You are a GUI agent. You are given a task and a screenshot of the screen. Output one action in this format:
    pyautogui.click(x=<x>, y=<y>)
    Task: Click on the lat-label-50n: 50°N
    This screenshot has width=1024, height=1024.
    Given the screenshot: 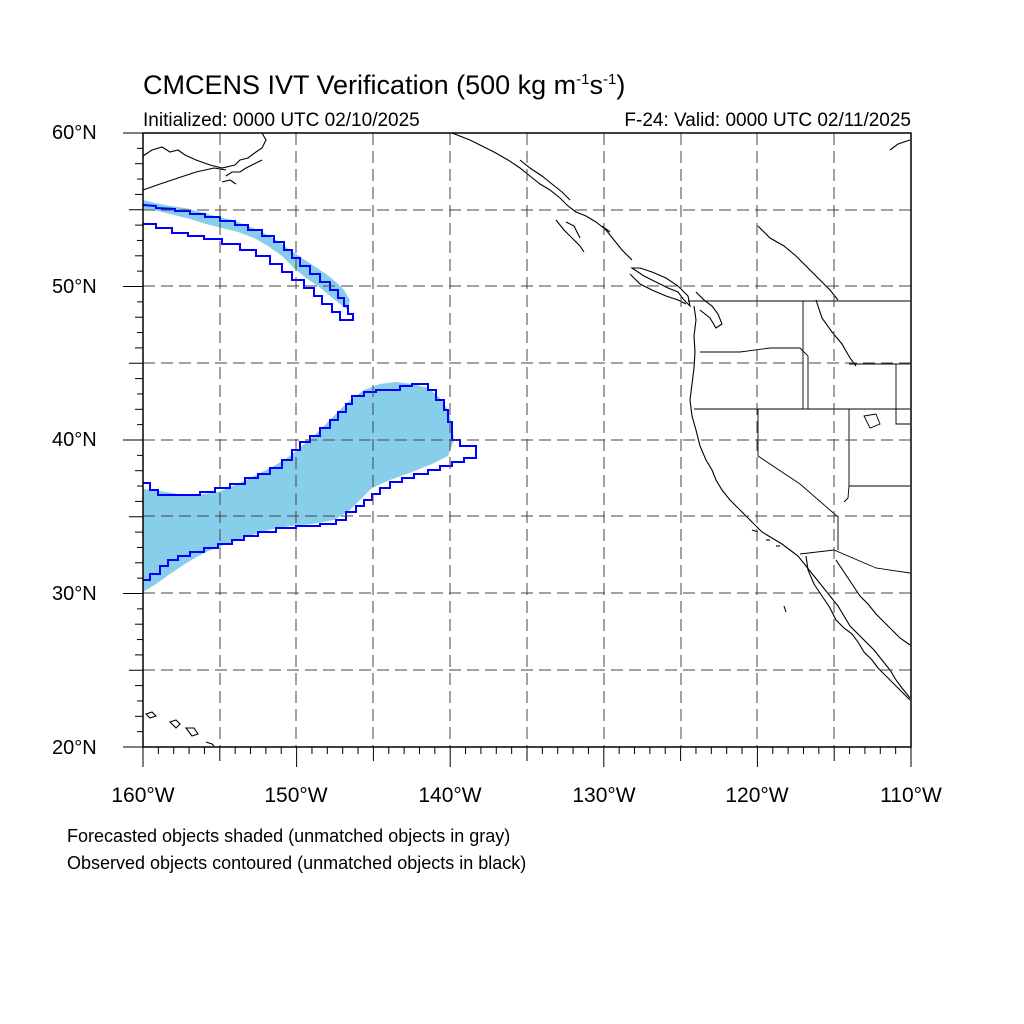 What is the action you would take?
    pyautogui.click(x=74, y=287)
    